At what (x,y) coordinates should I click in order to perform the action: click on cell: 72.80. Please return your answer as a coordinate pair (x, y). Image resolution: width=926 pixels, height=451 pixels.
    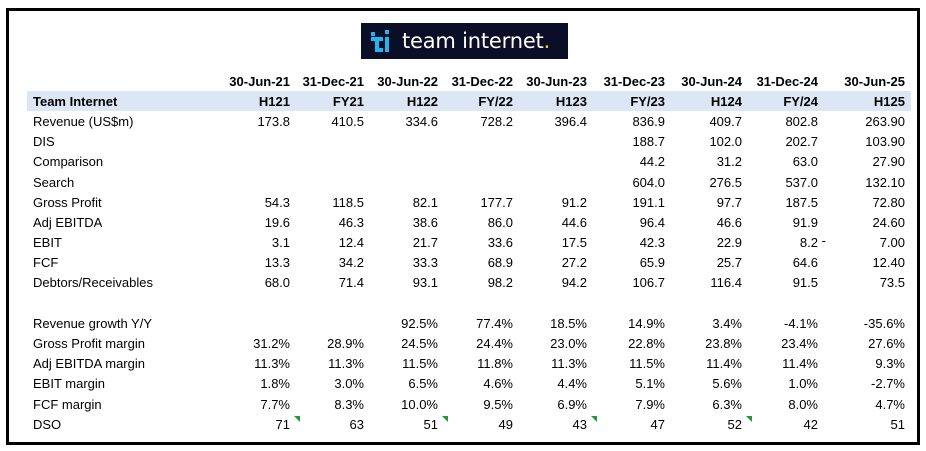
    Looking at the image, I should click on (888, 202).